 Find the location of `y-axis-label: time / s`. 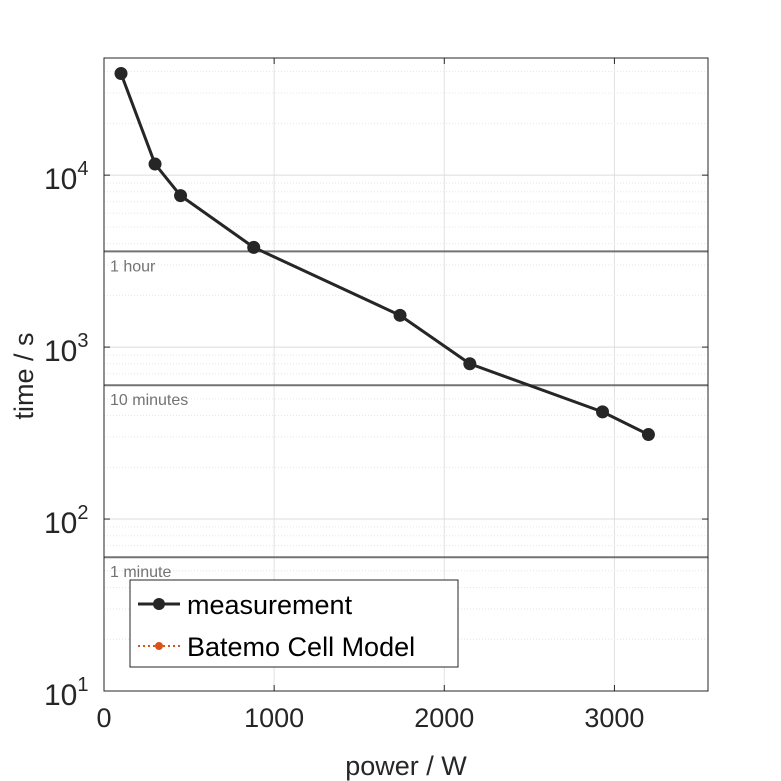

y-axis-label: time / s is located at coordinates (24, 375).